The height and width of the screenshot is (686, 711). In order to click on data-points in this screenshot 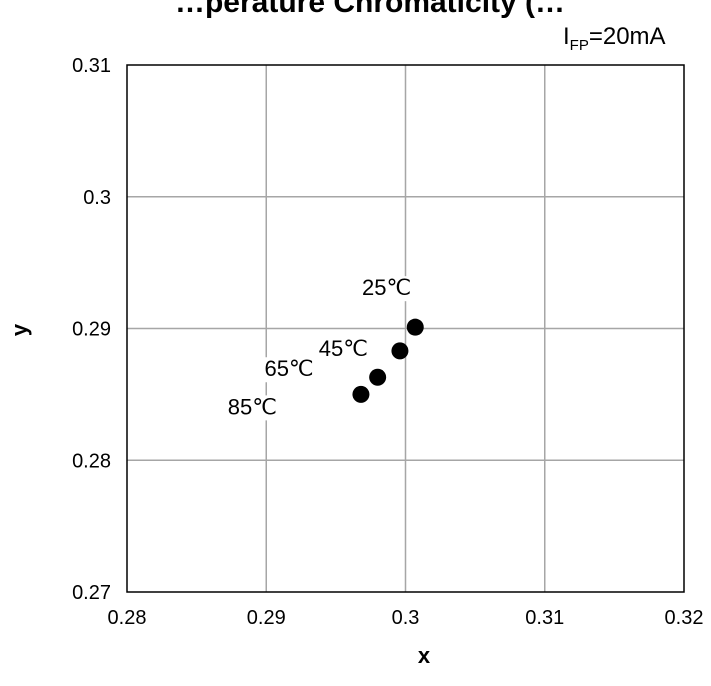, I will do `click(388, 360)`.